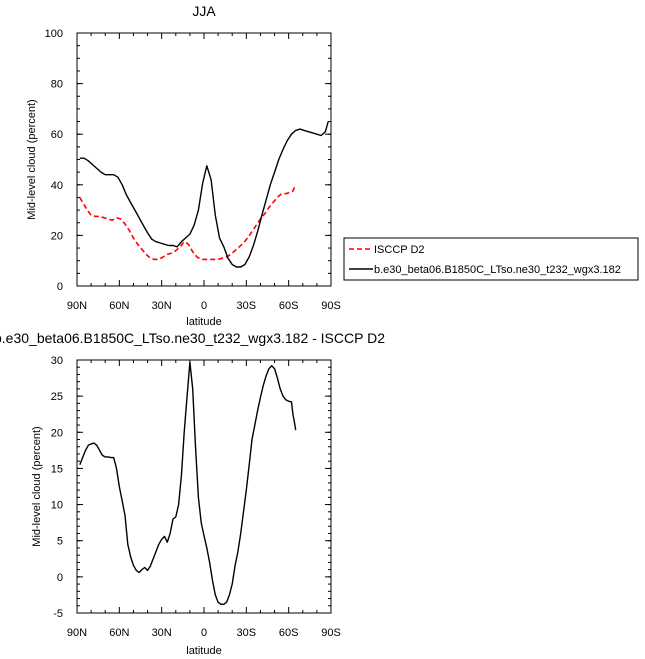 This screenshot has width=645, height=659. Describe the element at coordinates (37, 486) in the screenshot. I see `chart-bottom-y-axis-label: Mid-level cloud (percent)` at that location.